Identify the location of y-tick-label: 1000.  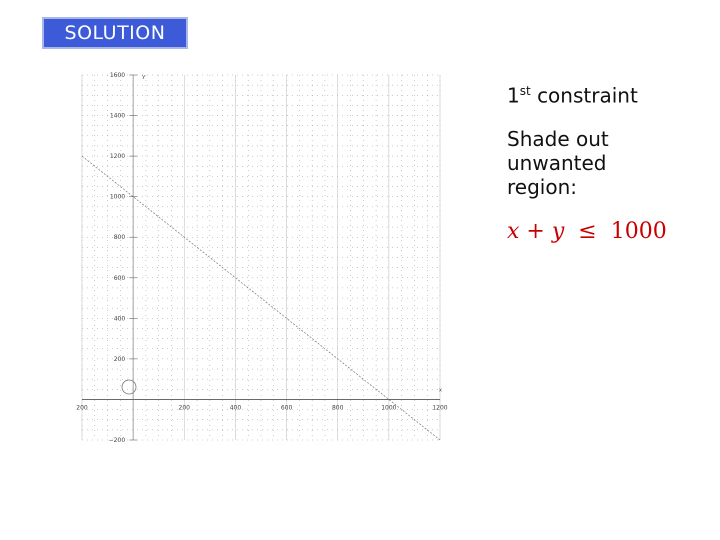
(117, 197).